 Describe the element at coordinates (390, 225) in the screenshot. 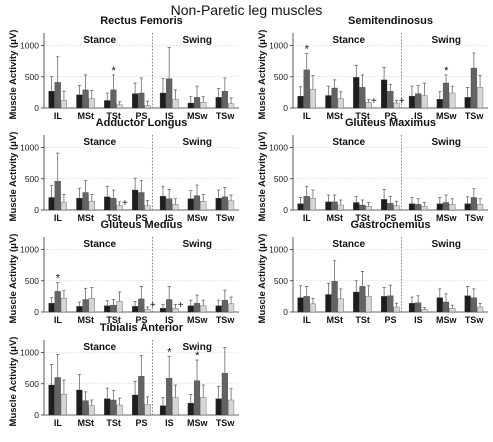

I see `panel-title: Gastrocnemius` at that location.